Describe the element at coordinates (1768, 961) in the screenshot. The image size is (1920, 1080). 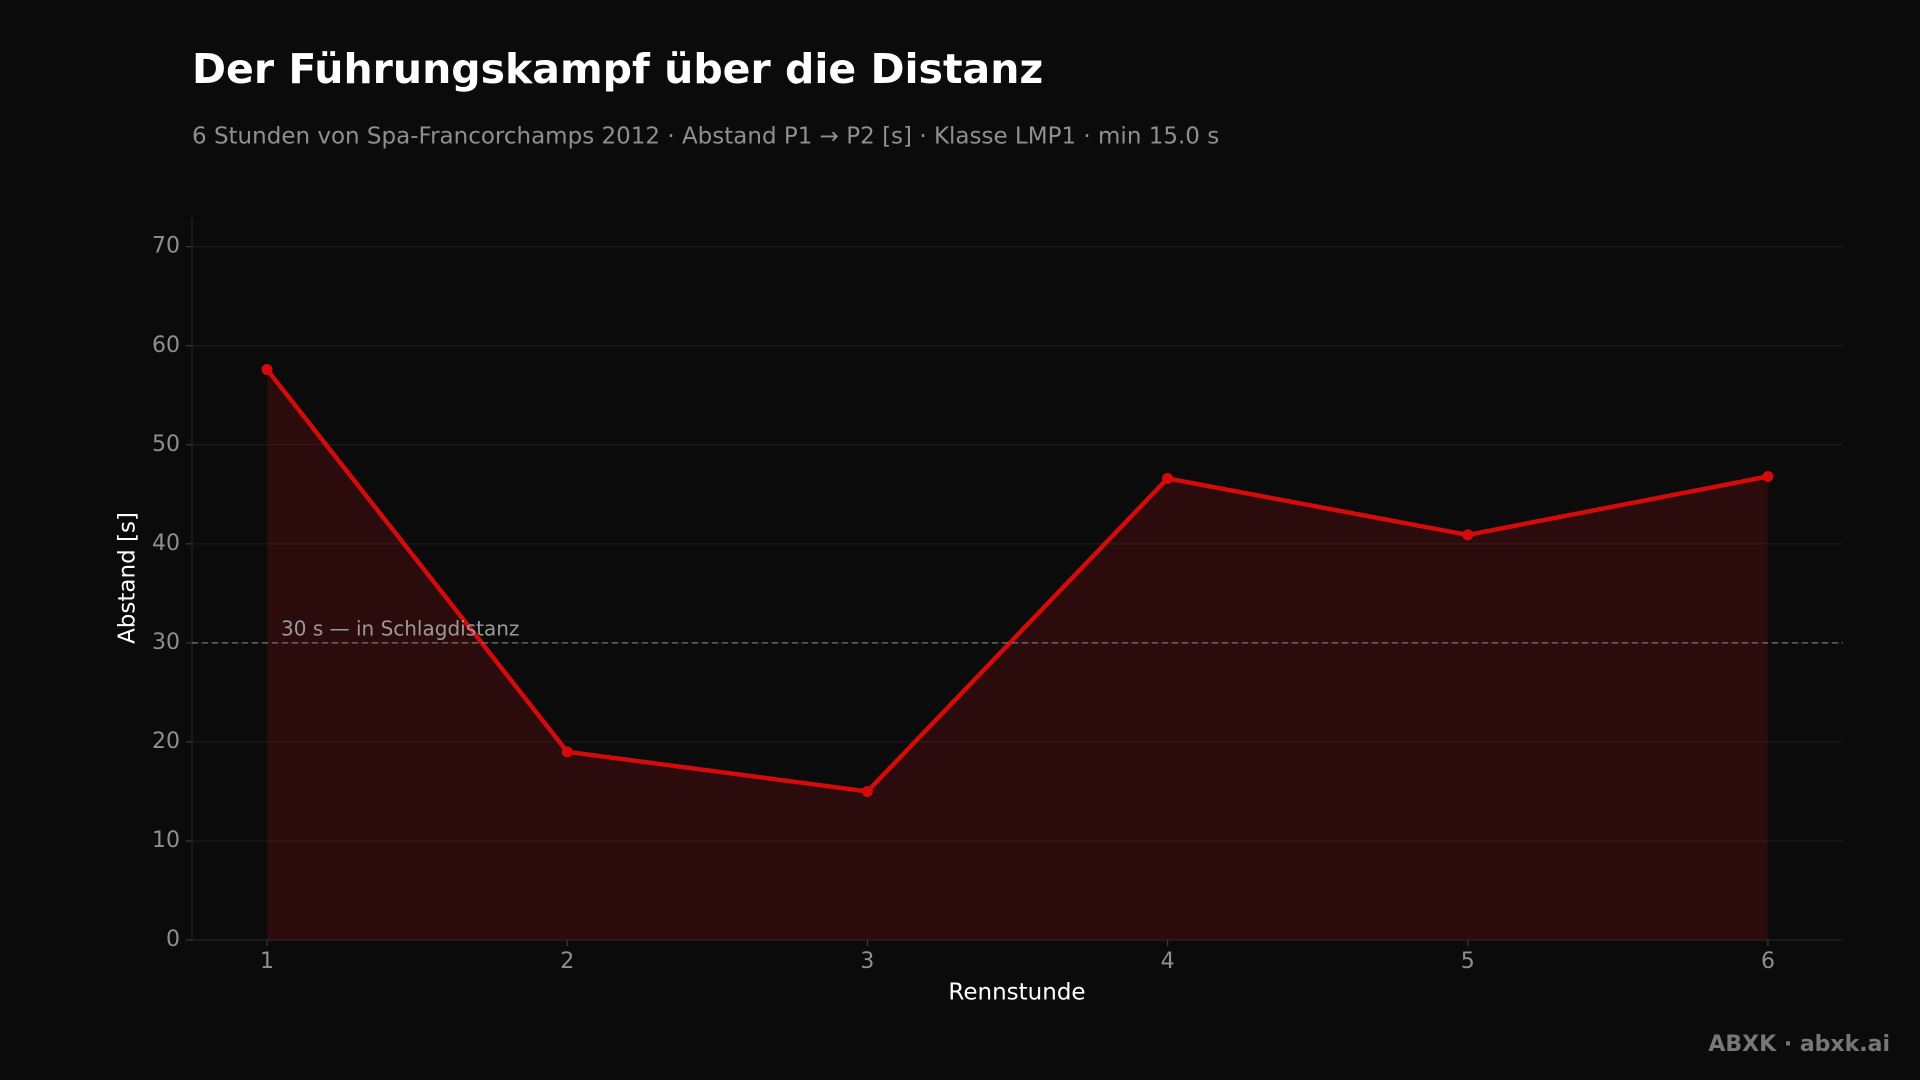
I see `x-tick-label: 6` at that location.